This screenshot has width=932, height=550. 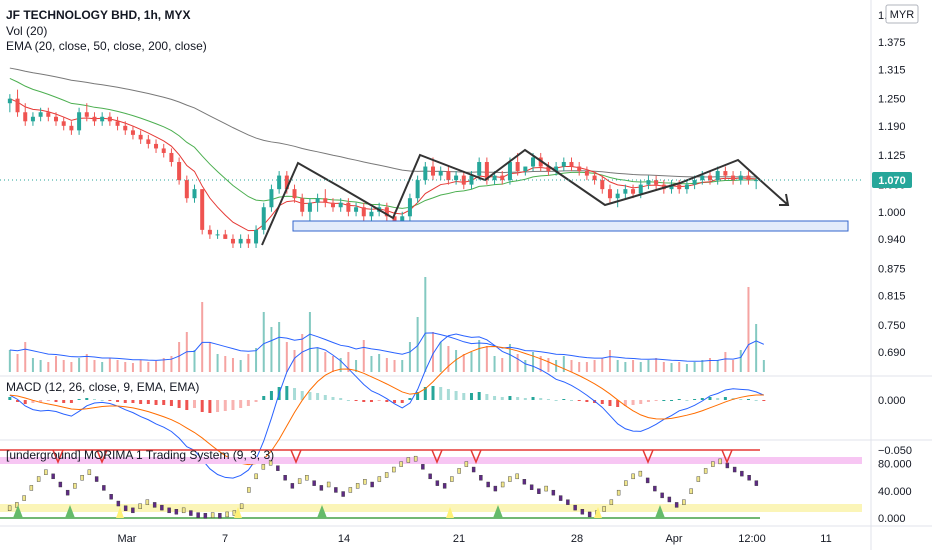 I want to click on current-price-tag, so click(x=892, y=180).